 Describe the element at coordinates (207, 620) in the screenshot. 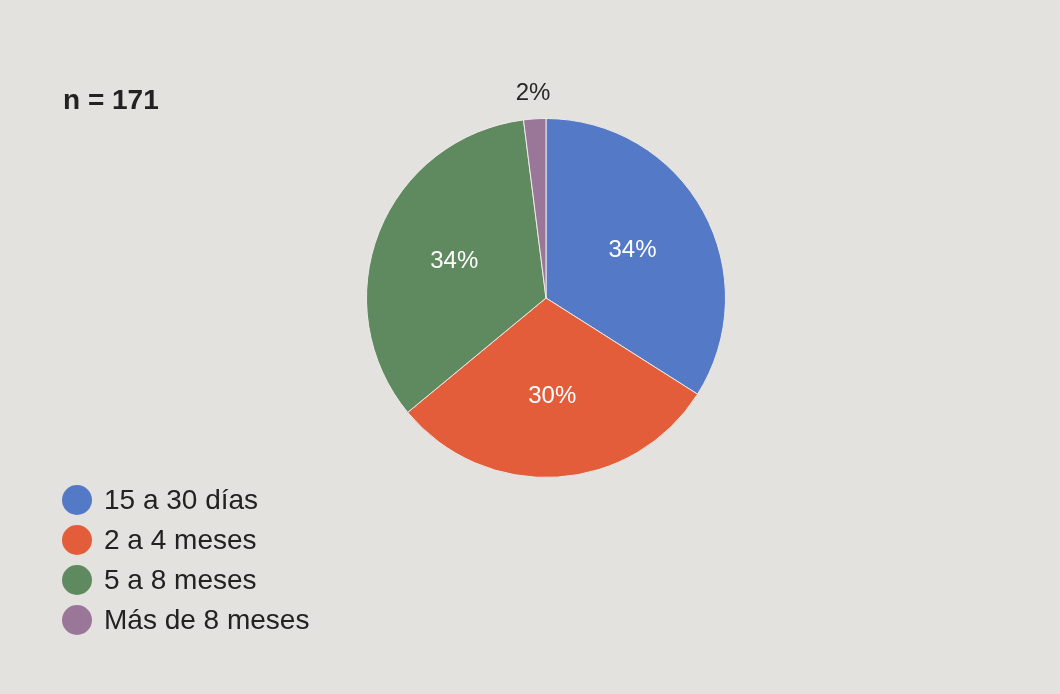

I see `legend-label: Más de 8 meses` at that location.